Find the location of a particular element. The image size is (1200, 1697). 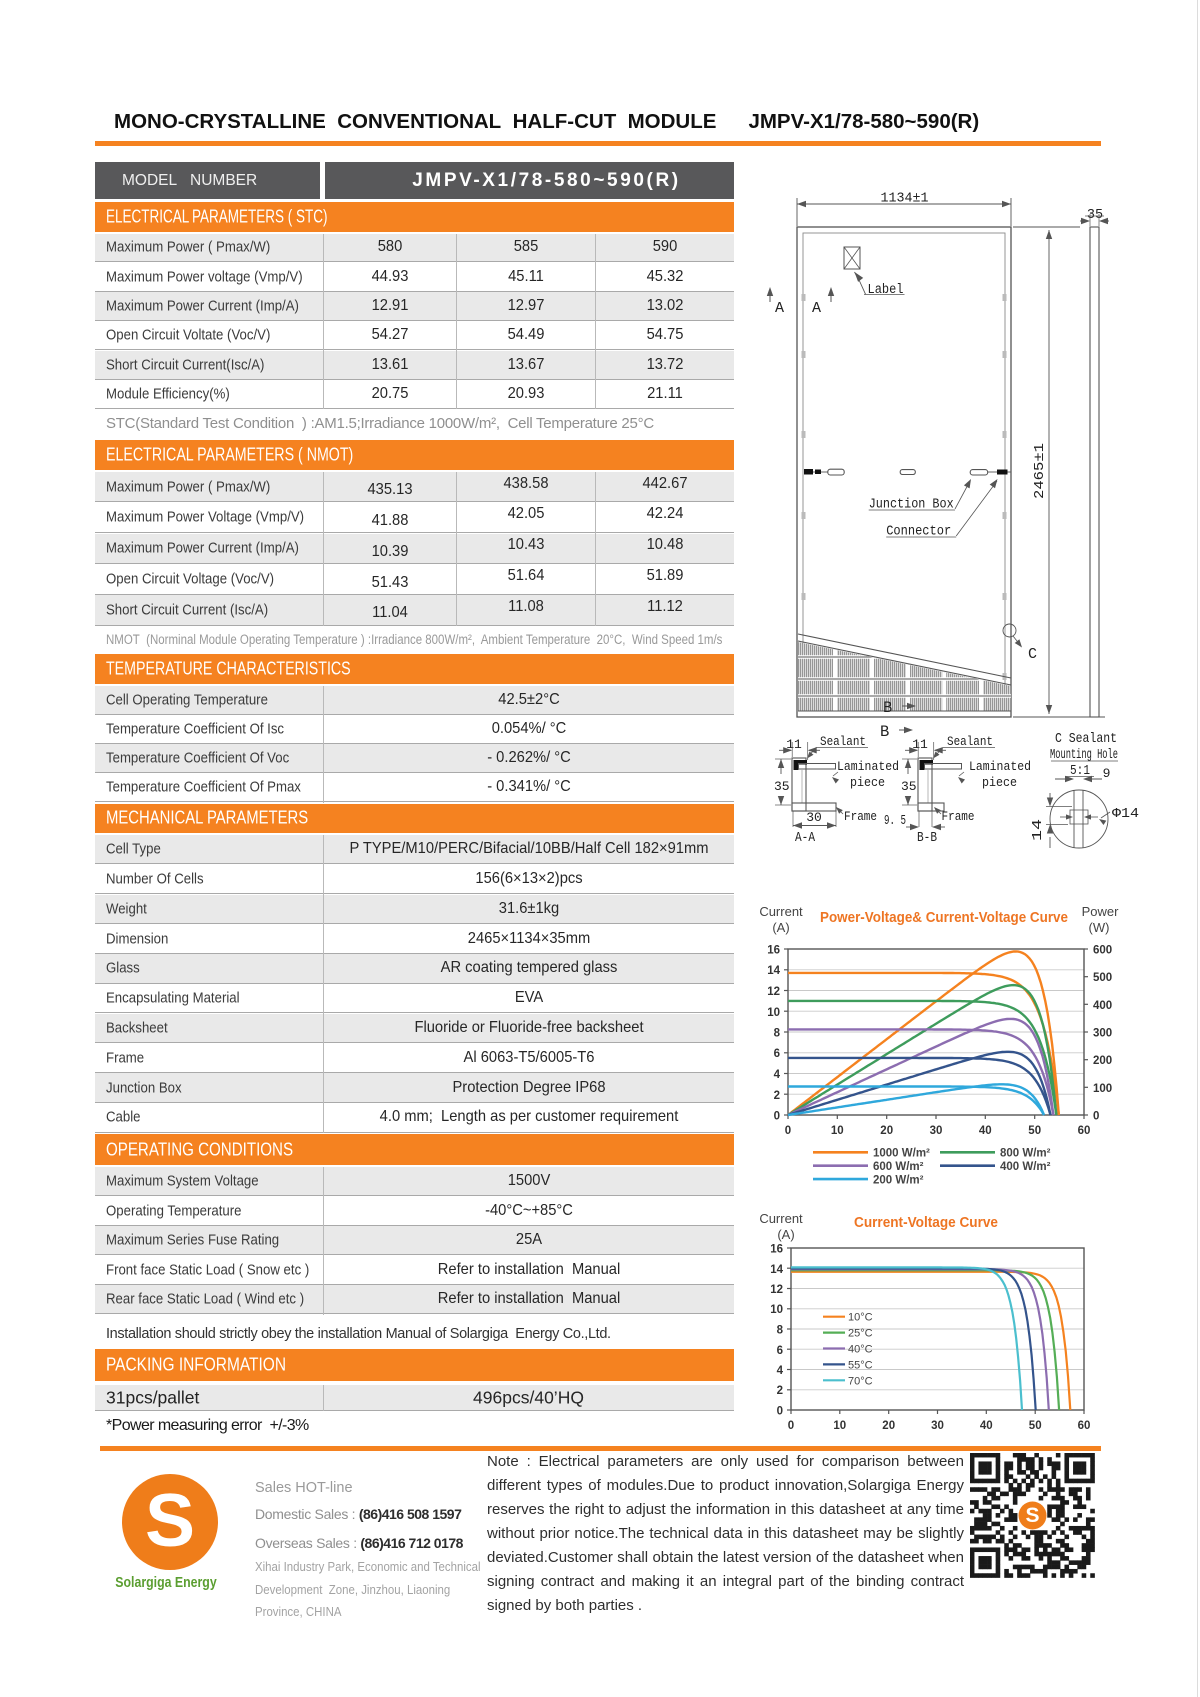

svg-text: 25°C is located at coordinates (860, 1334).